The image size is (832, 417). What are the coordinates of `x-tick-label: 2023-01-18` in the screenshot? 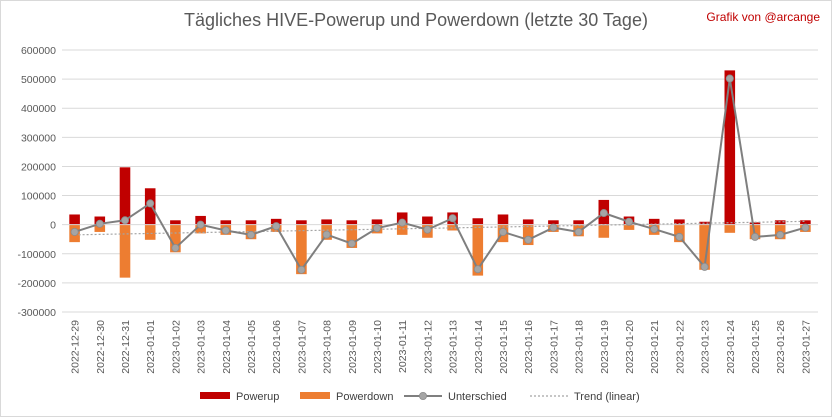 It's located at (580, 347).